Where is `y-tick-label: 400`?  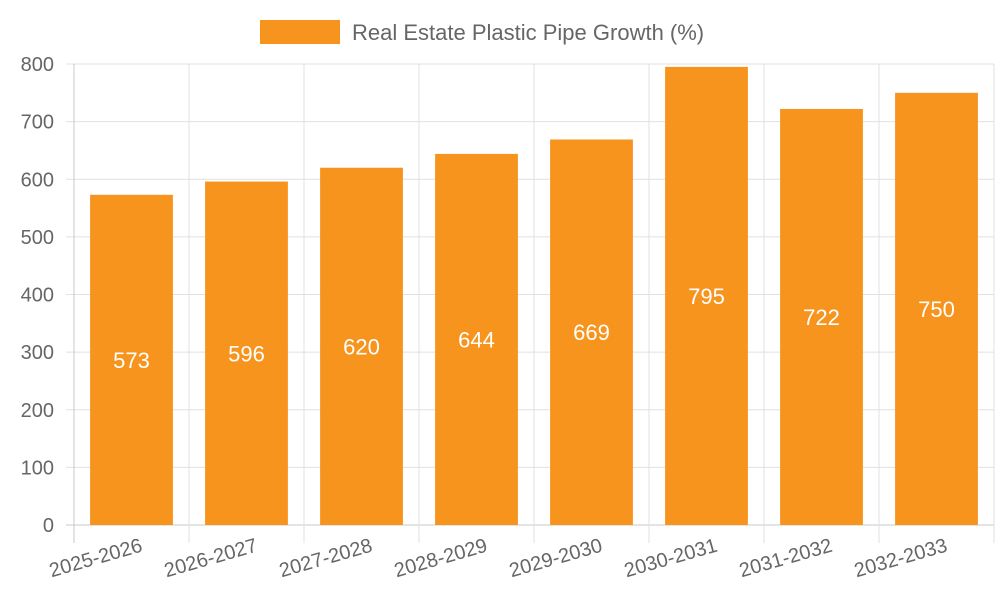 y-tick-label: 400 is located at coordinates (37, 296).